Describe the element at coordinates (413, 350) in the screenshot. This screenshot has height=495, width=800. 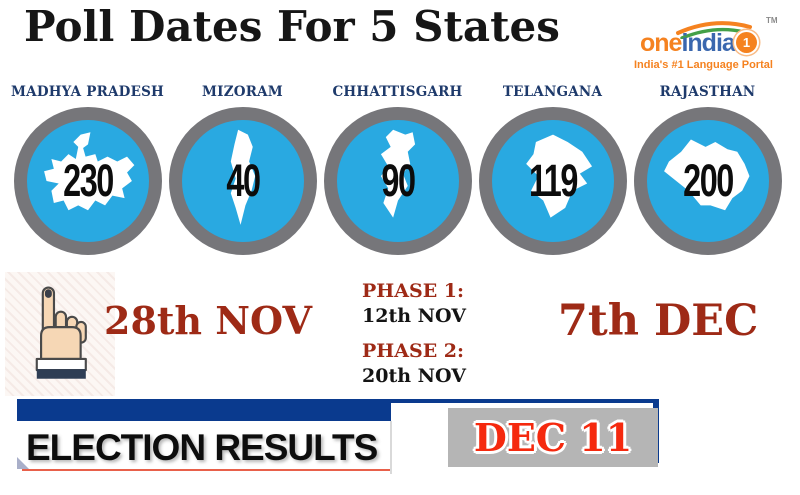
I see `phase2-label: PHASE 2:` at that location.